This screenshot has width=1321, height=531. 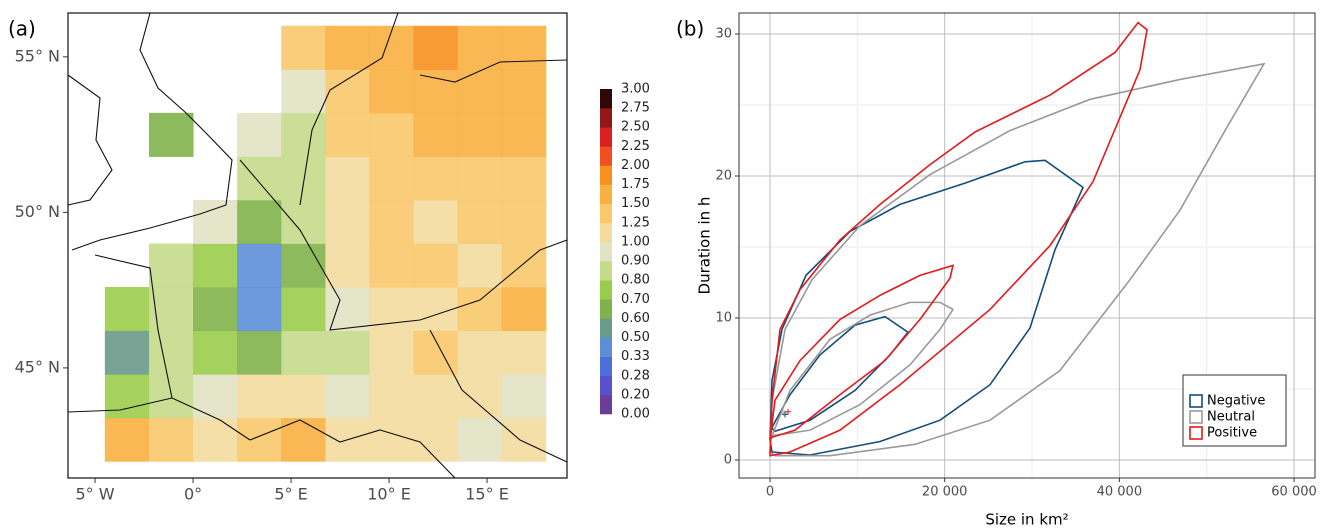 What do you see at coordinates (635, 375) in the screenshot?
I see `colorbar-label: 0.28` at bounding box center [635, 375].